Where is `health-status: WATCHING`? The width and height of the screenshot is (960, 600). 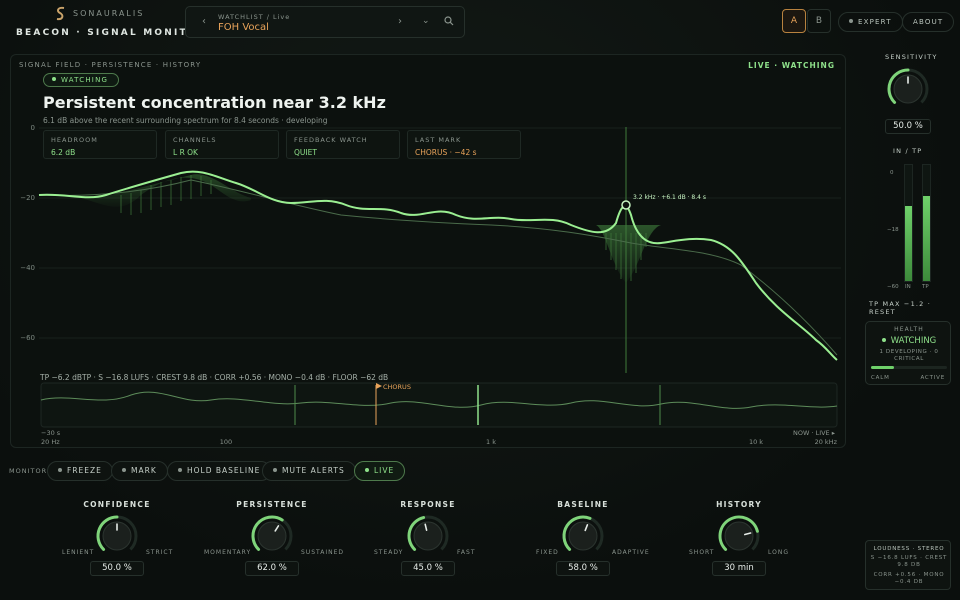
health-status: WATCHING is located at coordinates (909, 341).